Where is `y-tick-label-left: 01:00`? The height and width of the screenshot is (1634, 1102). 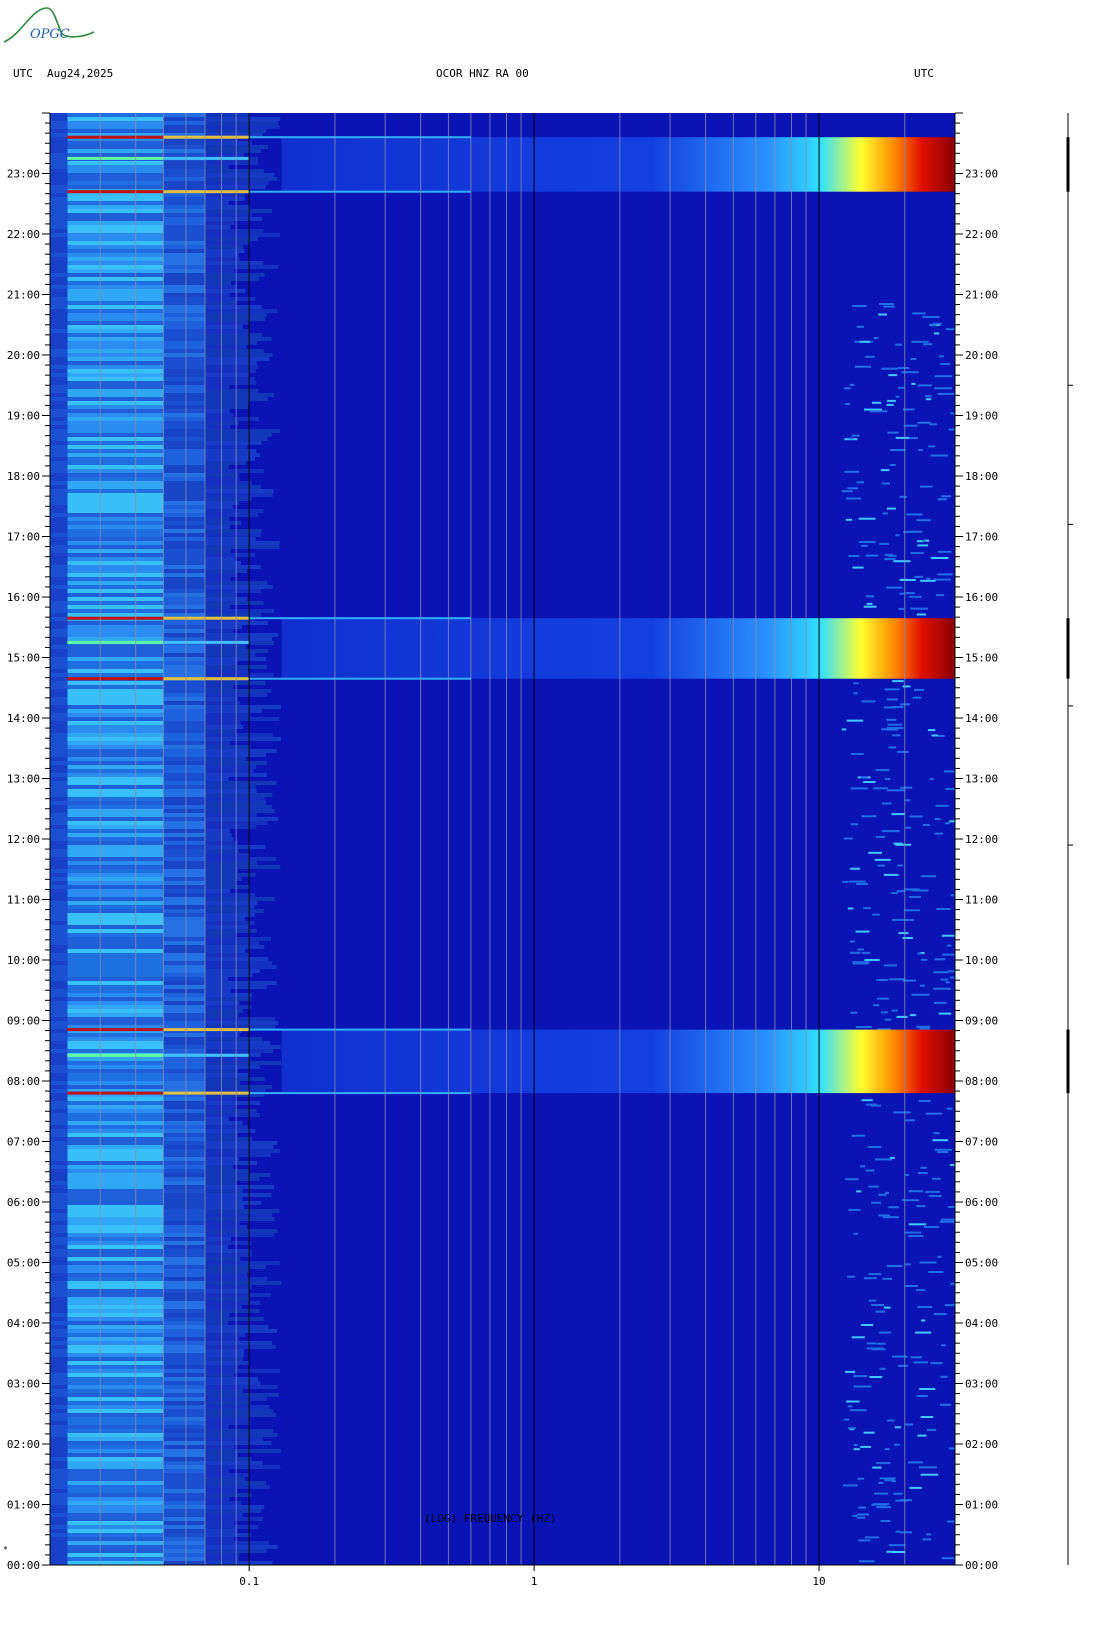
y-tick-label-left: 01:00 is located at coordinates (23, 1505).